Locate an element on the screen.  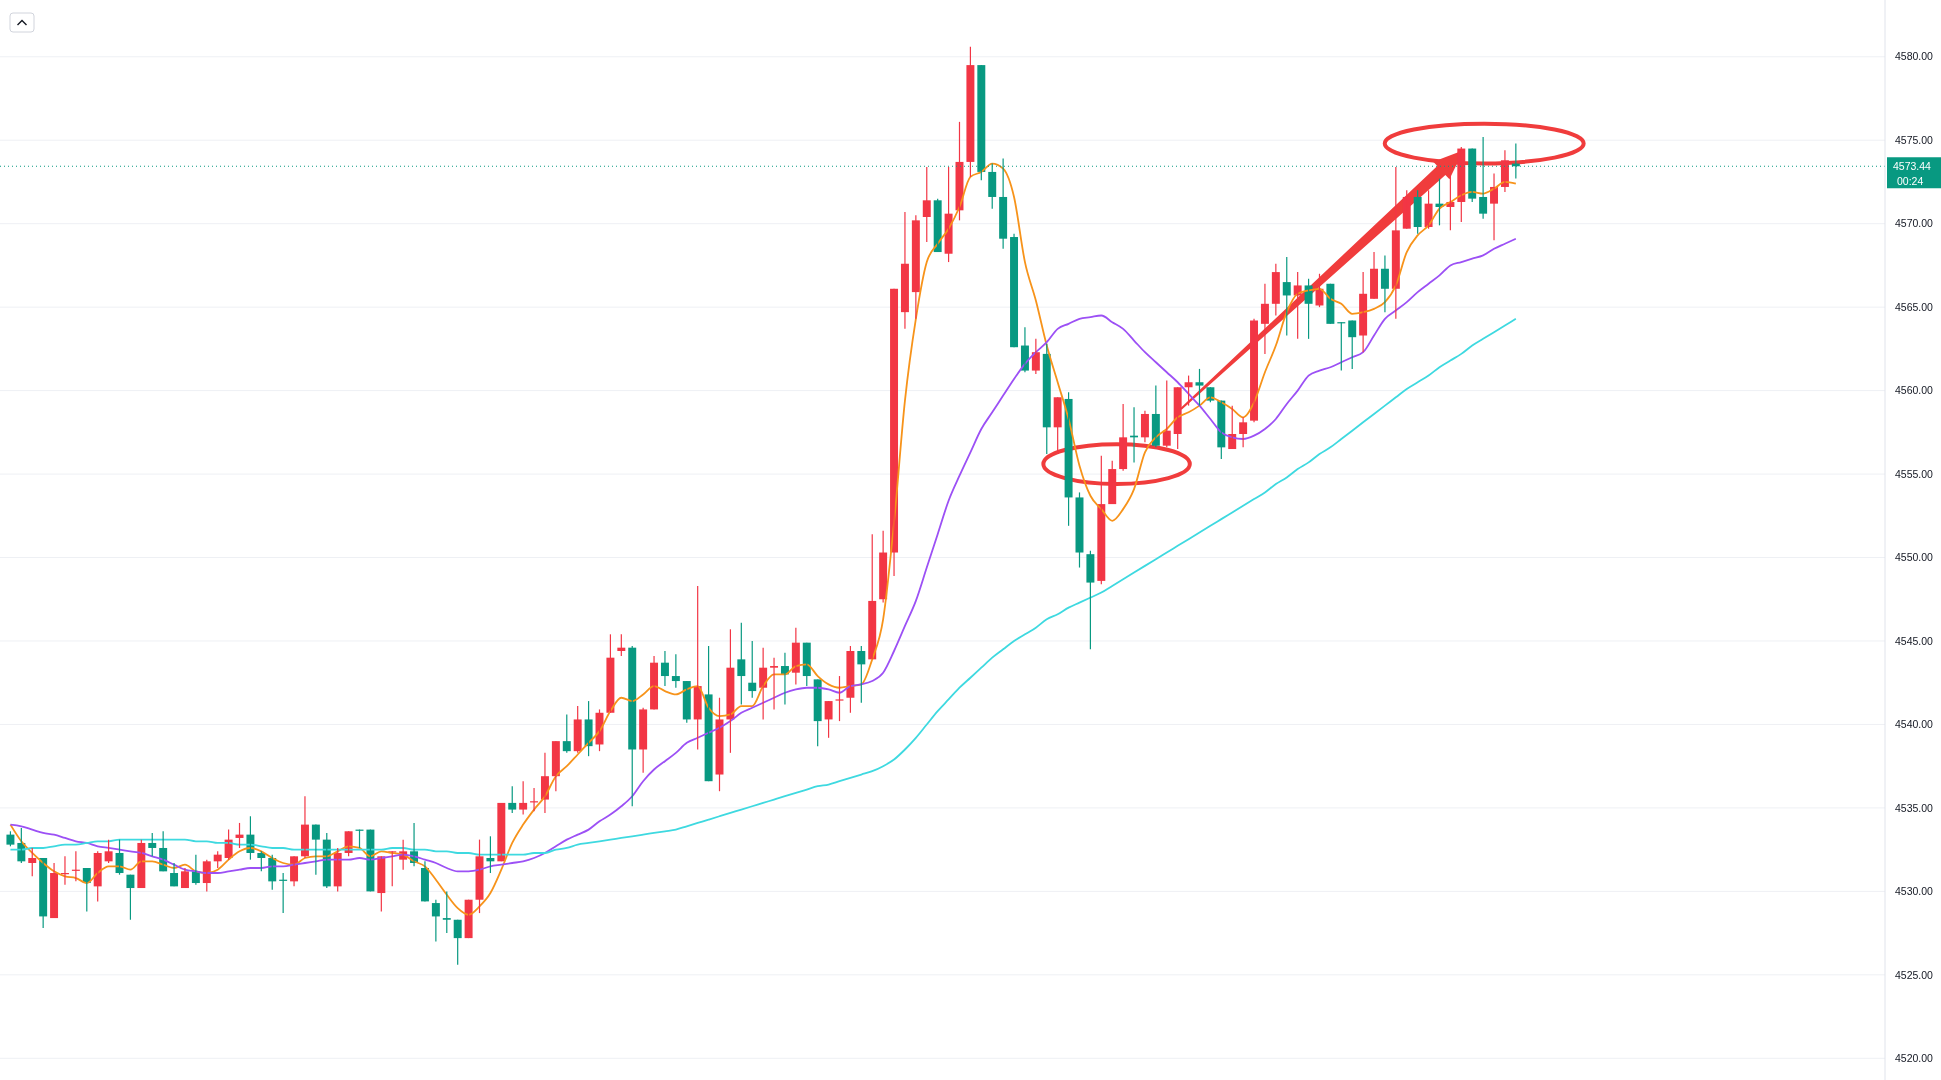
y-tick-label: 4550.00 is located at coordinates (1914, 557).